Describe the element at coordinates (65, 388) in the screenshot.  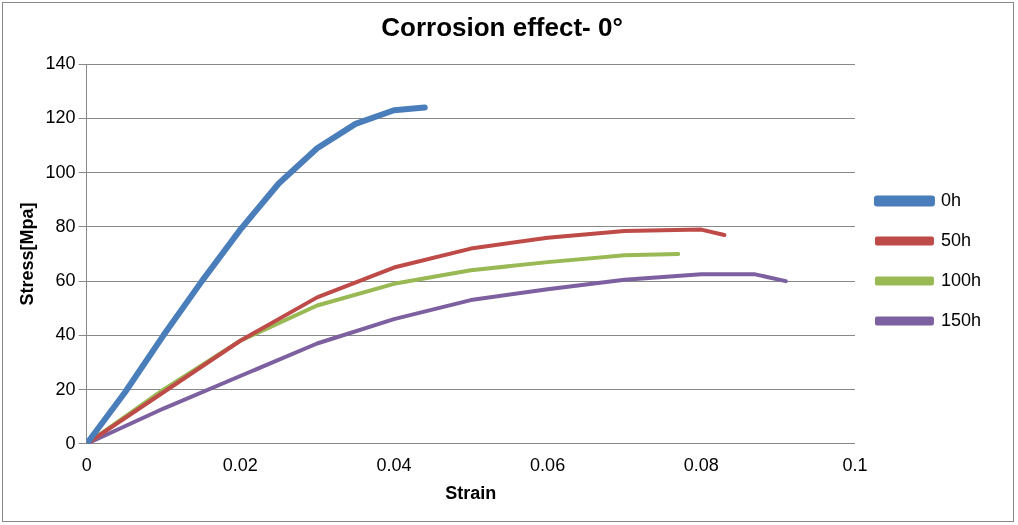
I see `y-tick-label: 20` at that location.